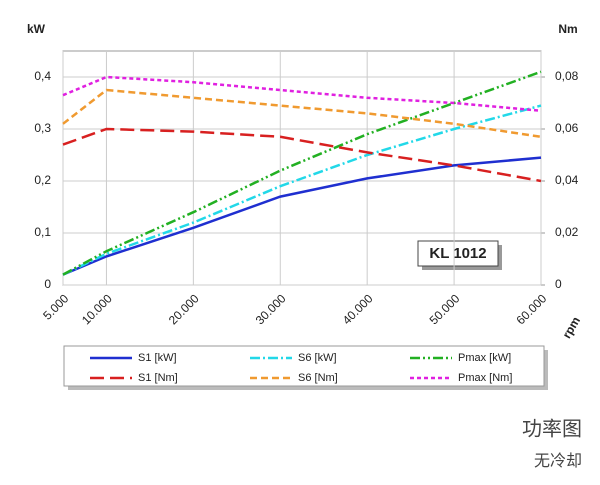 The width and height of the screenshot is (600, 485). Describe the element at coordinates (558, 284) in the screenshot. I see `y2-tick-label: 0` at that location.